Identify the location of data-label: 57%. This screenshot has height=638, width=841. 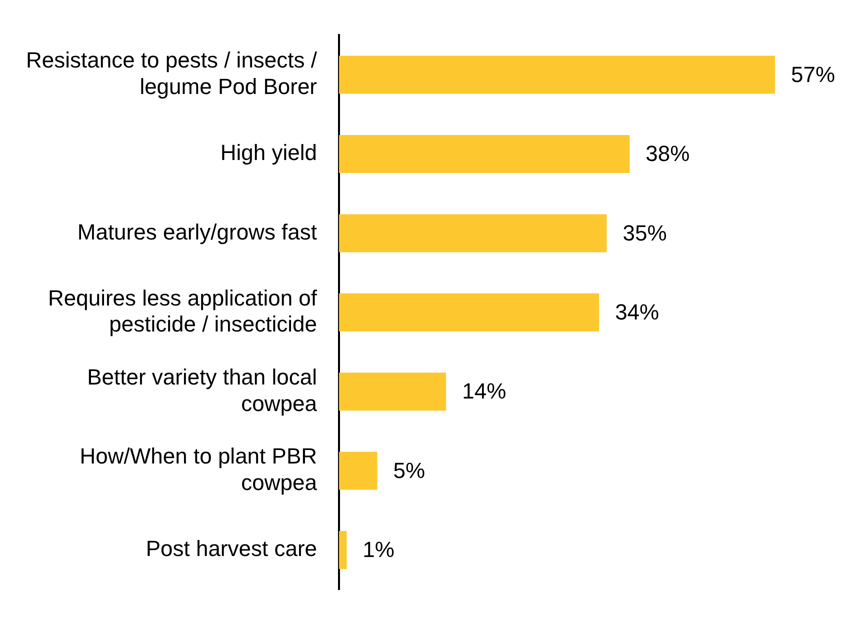
(813, 74).